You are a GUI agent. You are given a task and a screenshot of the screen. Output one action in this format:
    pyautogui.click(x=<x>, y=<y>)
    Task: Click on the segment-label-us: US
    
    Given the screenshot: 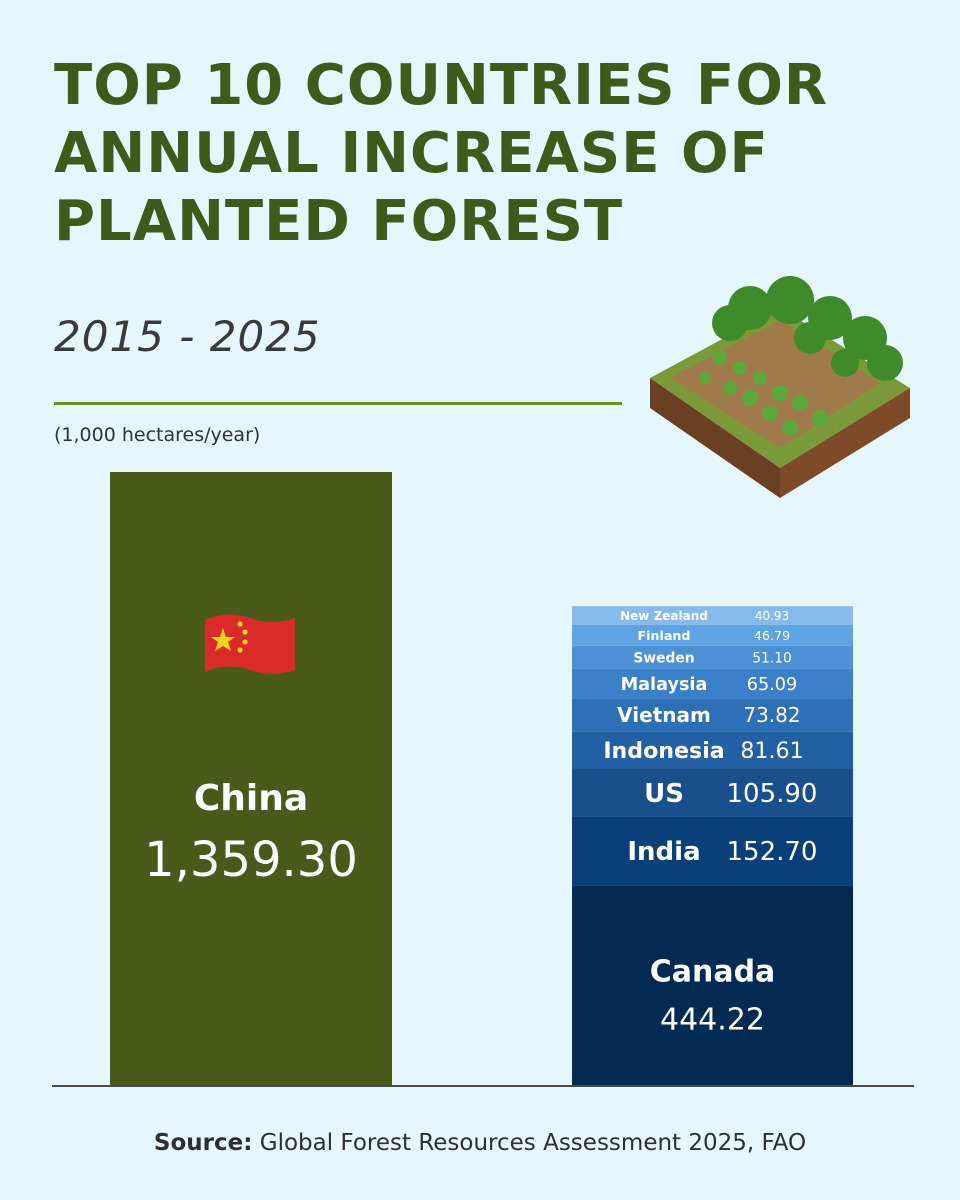 What is the action you would take?
    pyautogui.click(x=664, y=794)
    